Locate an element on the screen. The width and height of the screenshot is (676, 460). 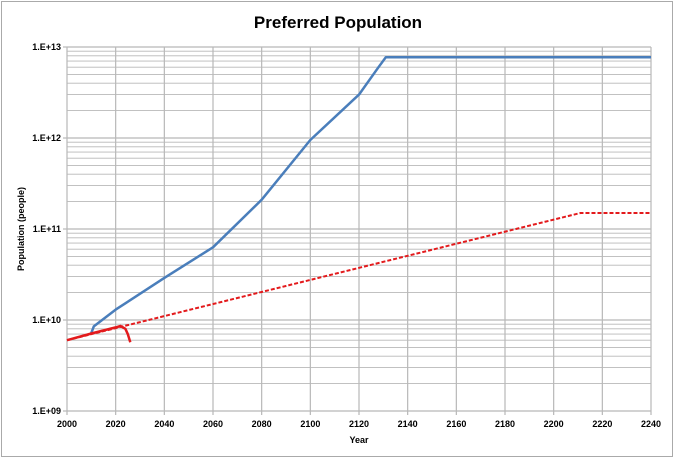
x-tick-label: 2060 is located at coordinates (213, 424).